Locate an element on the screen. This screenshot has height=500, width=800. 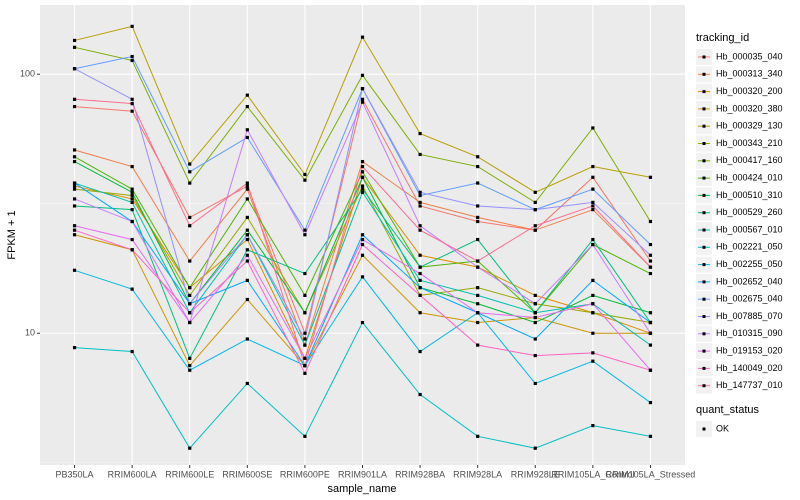
x-tick-label: RRIM105LA_Control is located at coordinates (592, 474).